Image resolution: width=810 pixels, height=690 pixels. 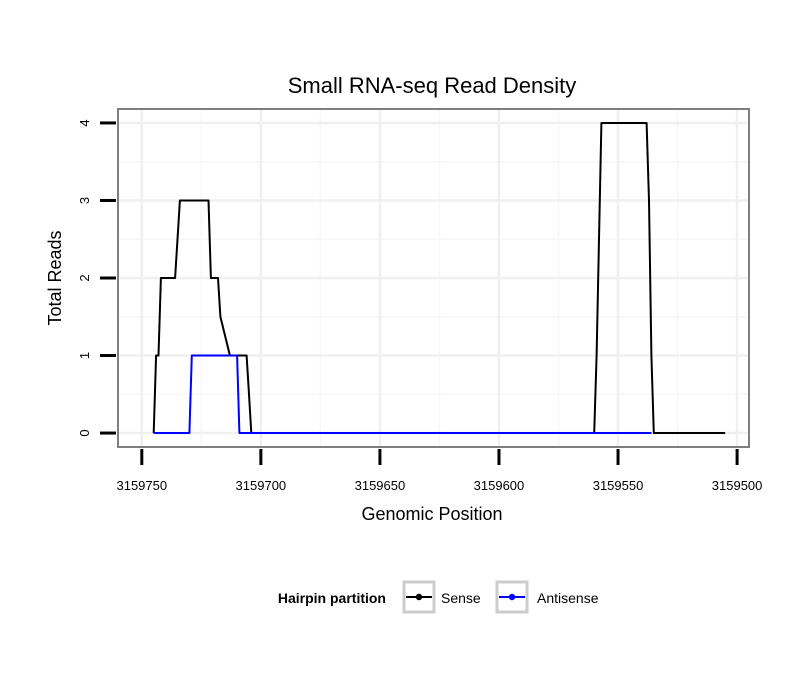 I want to click on x-tick-label: 3159500, so click(x=737, y=485).